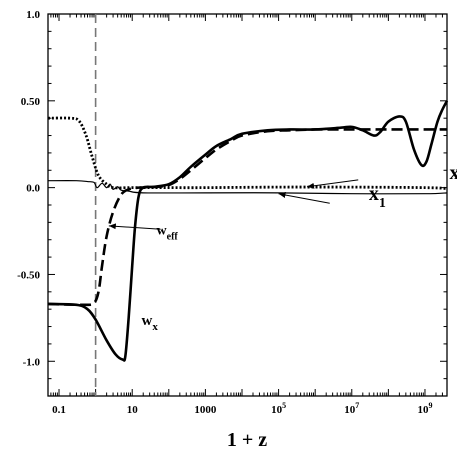  I want to click on x-tick-label-exponent: 9, so click(430, 405).